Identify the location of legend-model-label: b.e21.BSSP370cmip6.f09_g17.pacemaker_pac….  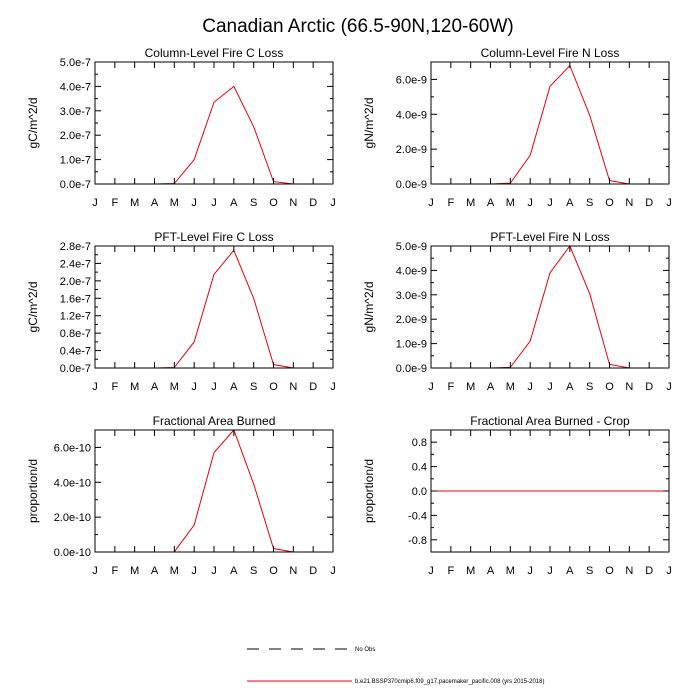
(449, 682).